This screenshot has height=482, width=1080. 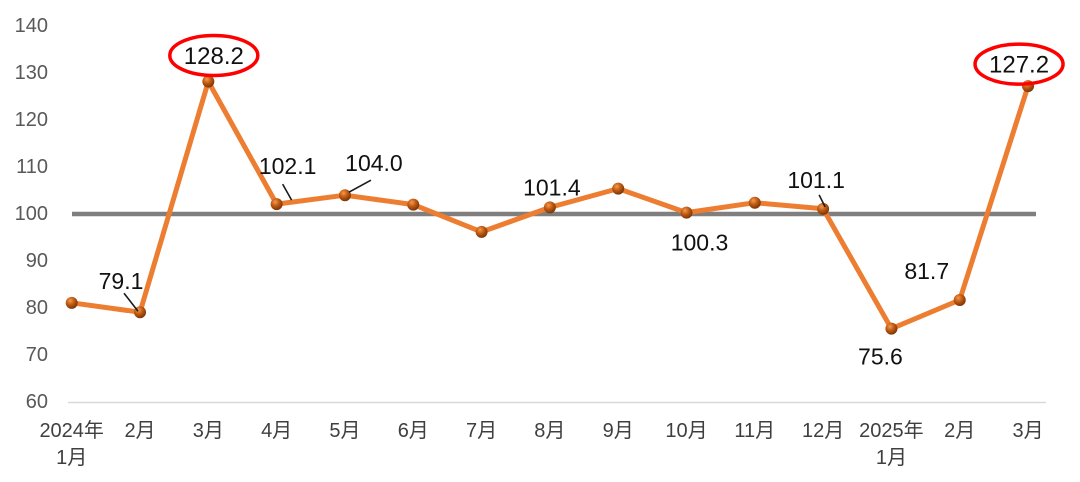 What do you see at coordinates (413, 431) in the screenshot?
I see `x-axis-tick-label: 6月` at bounding box center [413, 431].